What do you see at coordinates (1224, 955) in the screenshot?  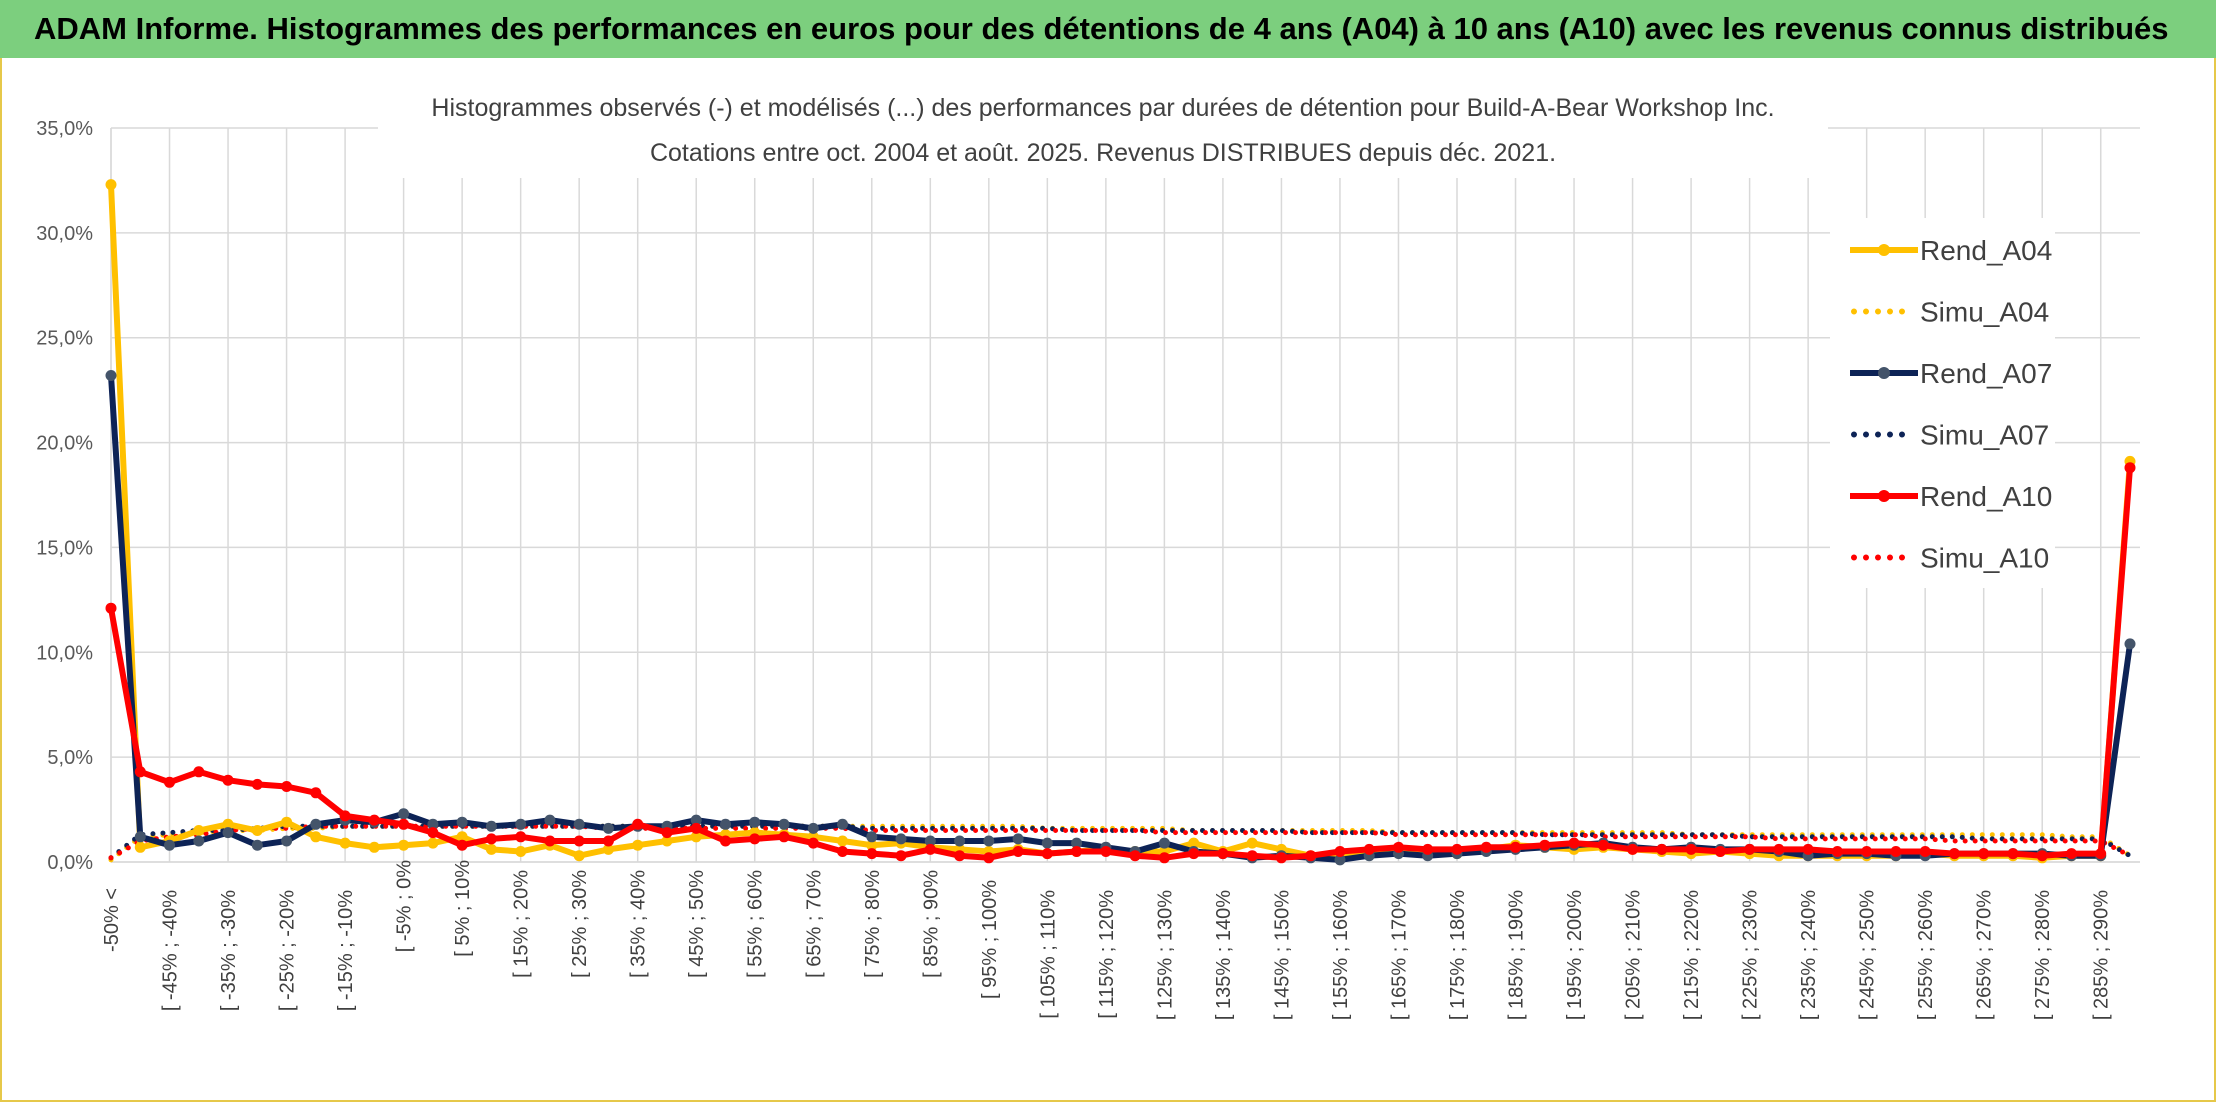 I see `x-tick-label: [ 135% ; 140%` at bounding box center [1224, 955].